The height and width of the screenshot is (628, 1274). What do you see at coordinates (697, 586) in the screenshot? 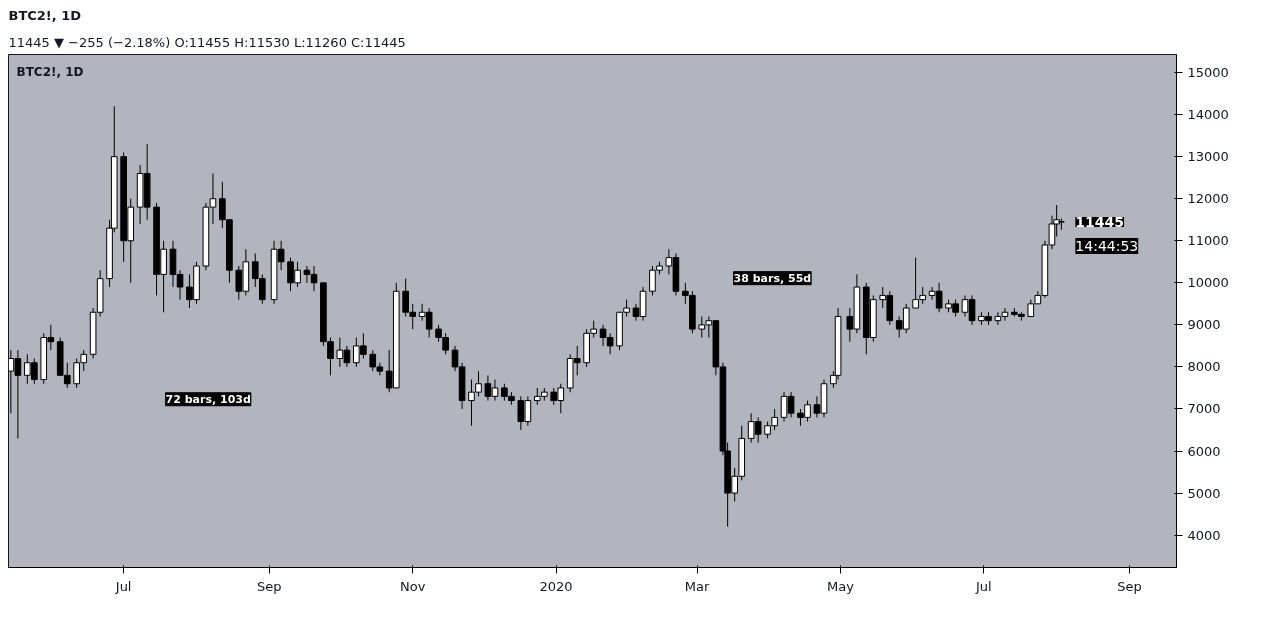
I see `x-tick-label: Mar` at bounding box center [697, 586].